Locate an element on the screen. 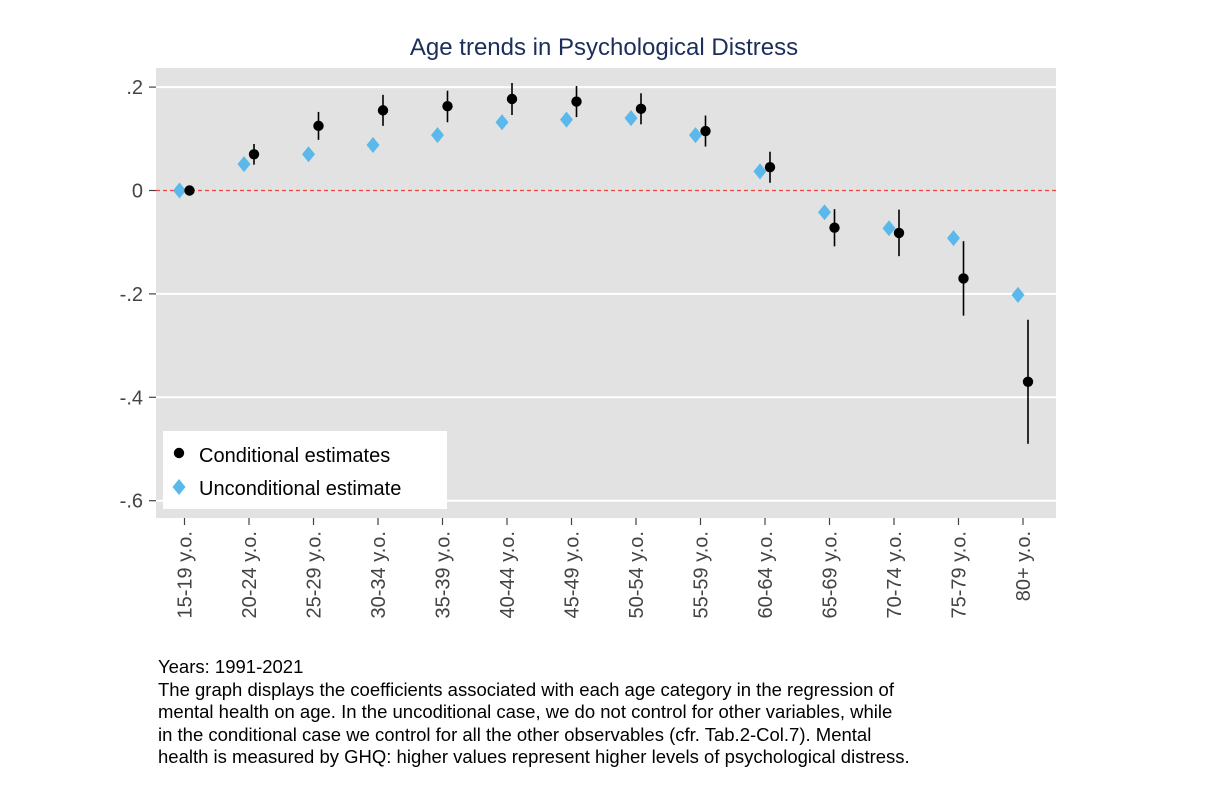 This screenshot has height=803, width=1205. y-tick-label: -.2 is located at coordinates (131, 295).